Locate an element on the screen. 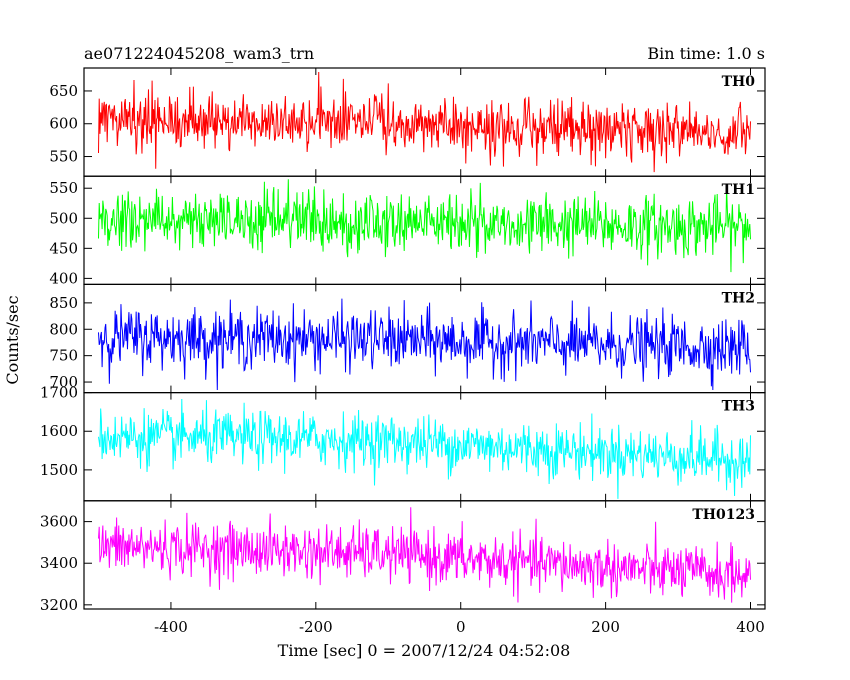  panel-th3: 1500 1600 1700 TH3 is located at coordinates (403, 443).